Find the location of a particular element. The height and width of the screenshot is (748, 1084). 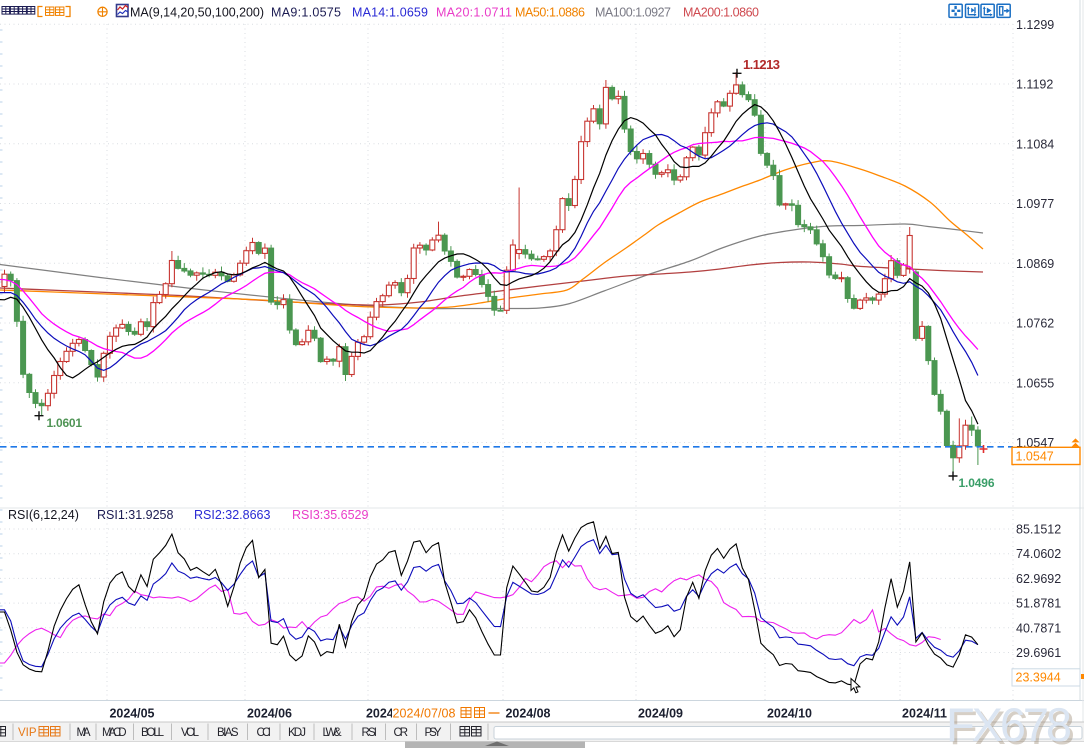

svg-text: 1.0762 is located at coordinates (1035, 324).